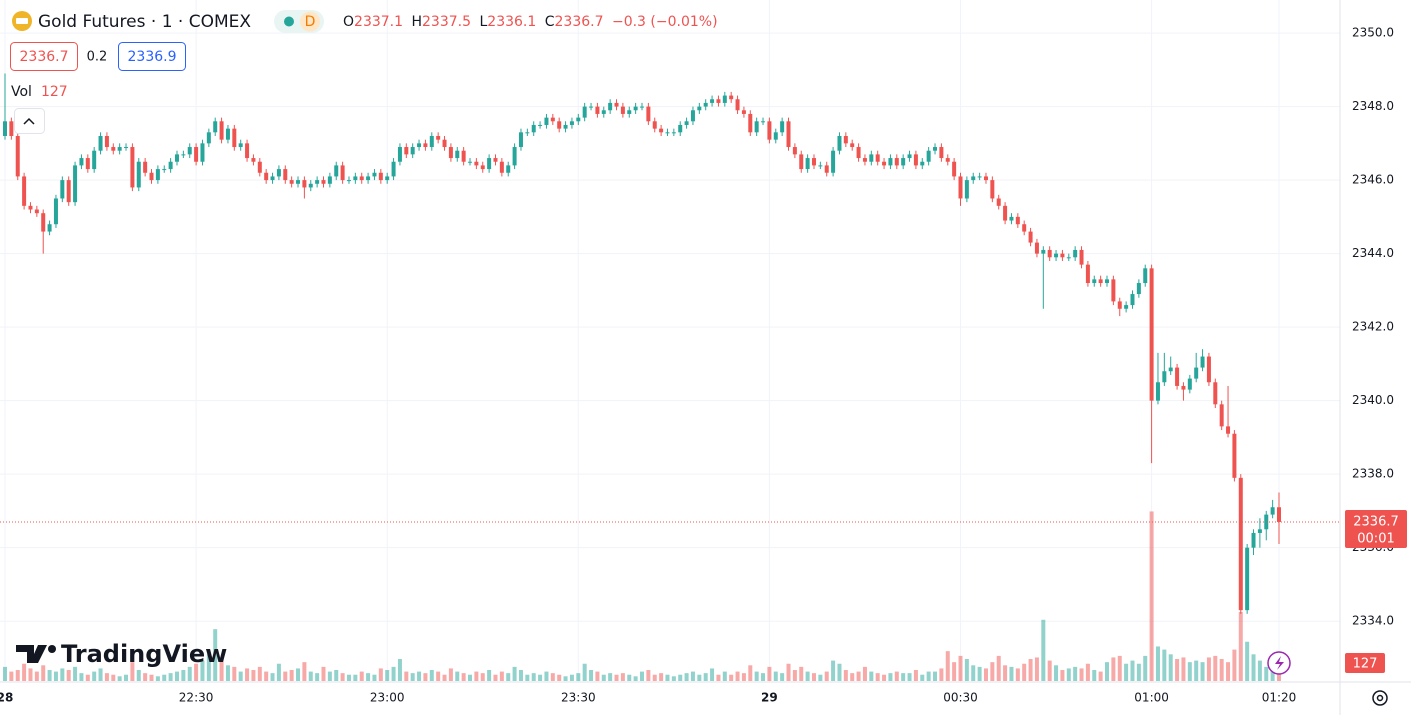 The image size is (1411, 715). Describe the element at coordinates (152, 56) in the screenshot. I see `buy-button` at that location.